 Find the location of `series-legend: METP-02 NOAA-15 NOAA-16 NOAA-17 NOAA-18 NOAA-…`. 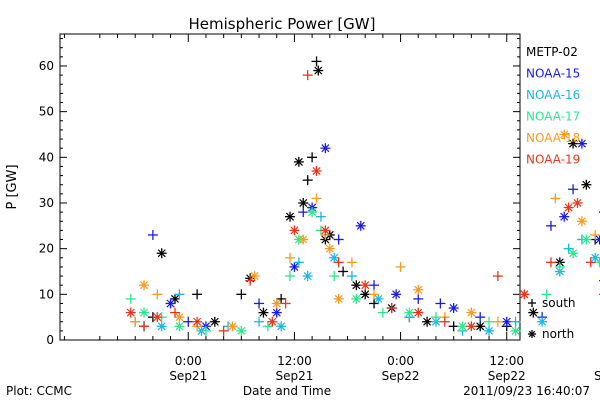

series-legend: METP-02 NOAA-15 NOAA-16 NOAA-17 NOAA-18 NOAA-… is located at coordinates (553, 106).